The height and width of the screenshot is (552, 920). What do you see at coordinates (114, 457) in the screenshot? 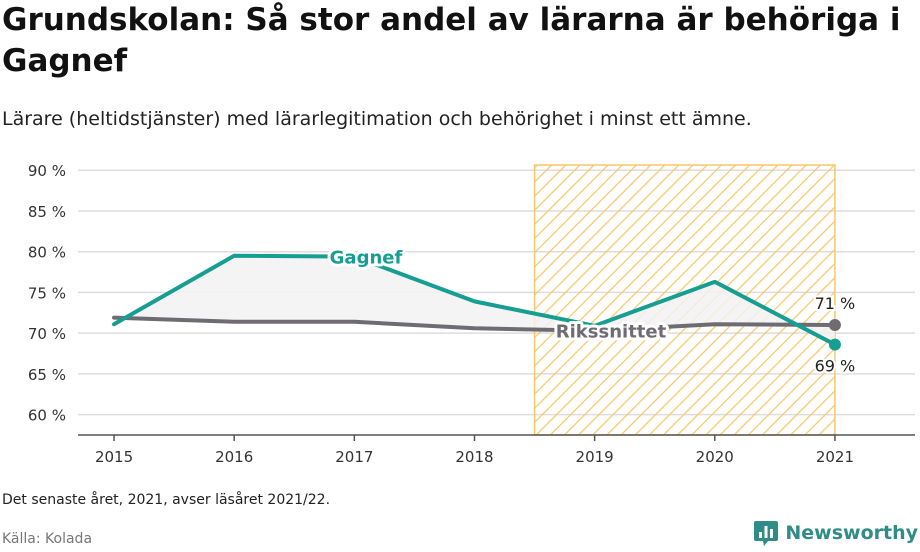
I see `x-tick-label: 2015` at bounding box center [114, 457].